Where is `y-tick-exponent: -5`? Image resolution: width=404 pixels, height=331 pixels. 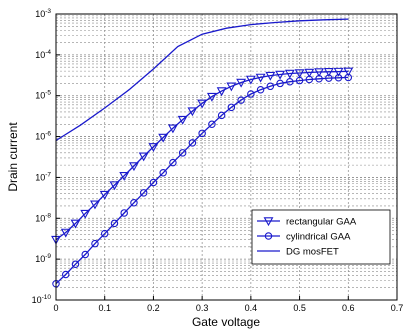
y-tick-exponent: -5 is located at coordinates (48, 93).